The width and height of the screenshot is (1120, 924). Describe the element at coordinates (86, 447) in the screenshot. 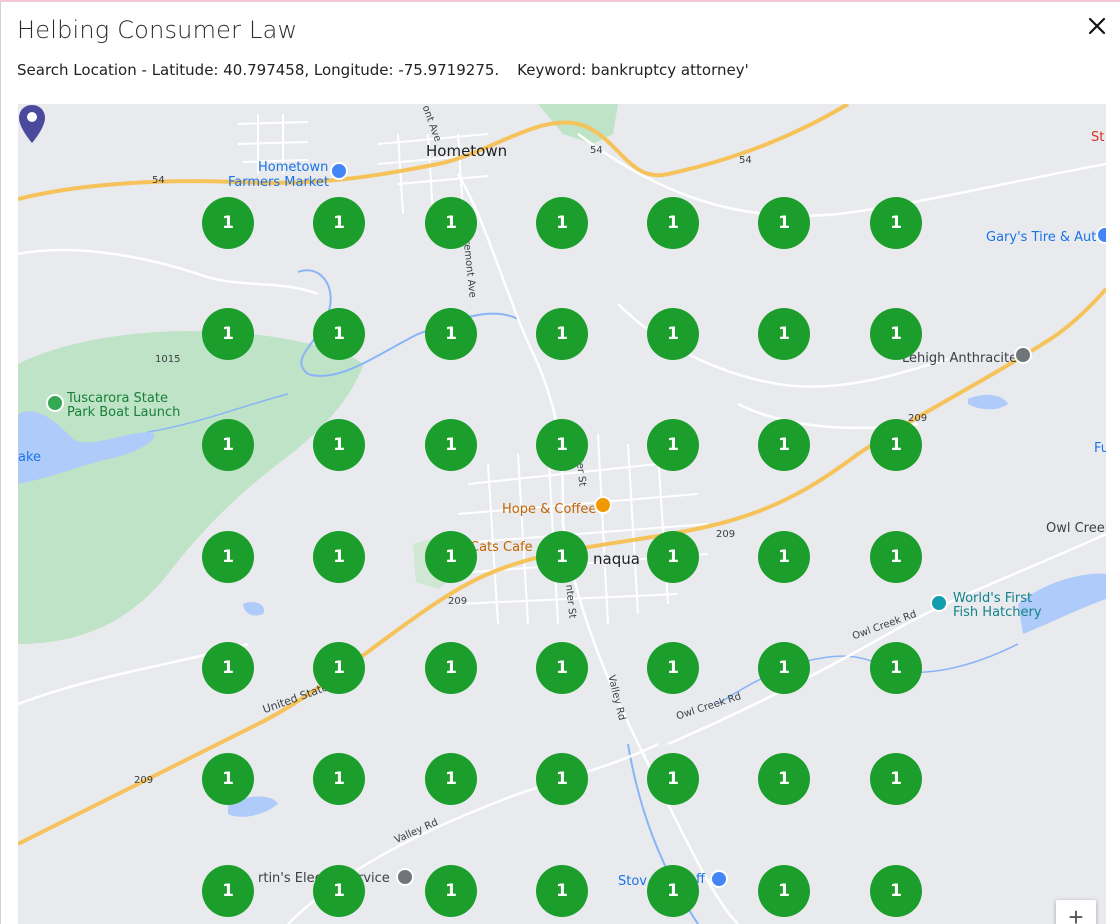

I see `lake` at that location.